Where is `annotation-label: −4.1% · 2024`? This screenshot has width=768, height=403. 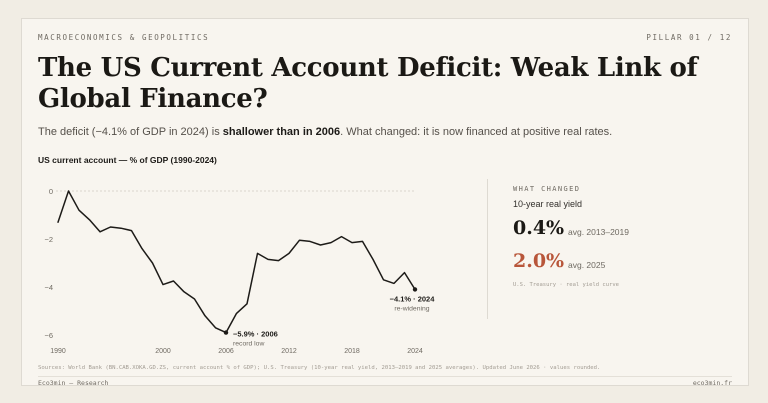 annotation-label: −4.1% · 2024 is located at coordinates (413, 298).